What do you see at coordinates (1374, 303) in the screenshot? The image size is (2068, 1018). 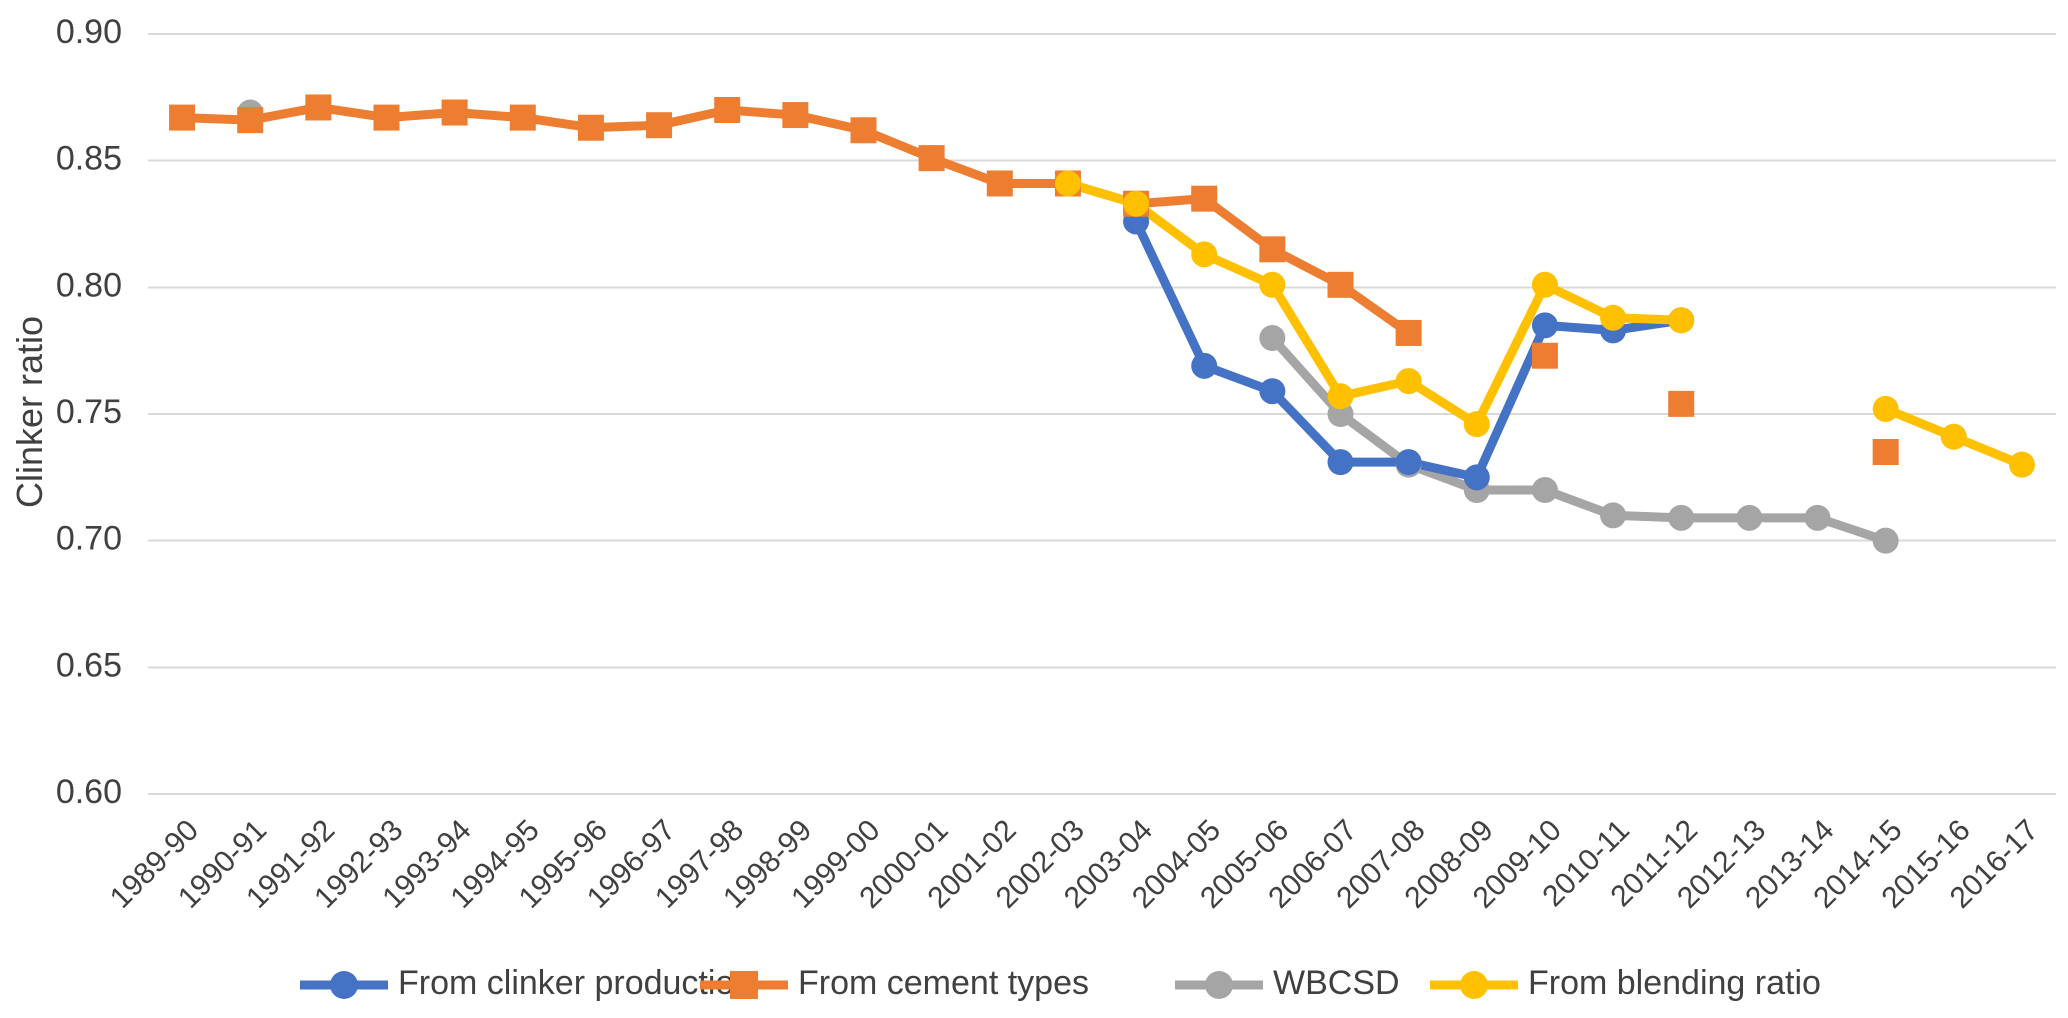 I see `series-line-from-blending-ratio` at bounding box center [1374, 303].